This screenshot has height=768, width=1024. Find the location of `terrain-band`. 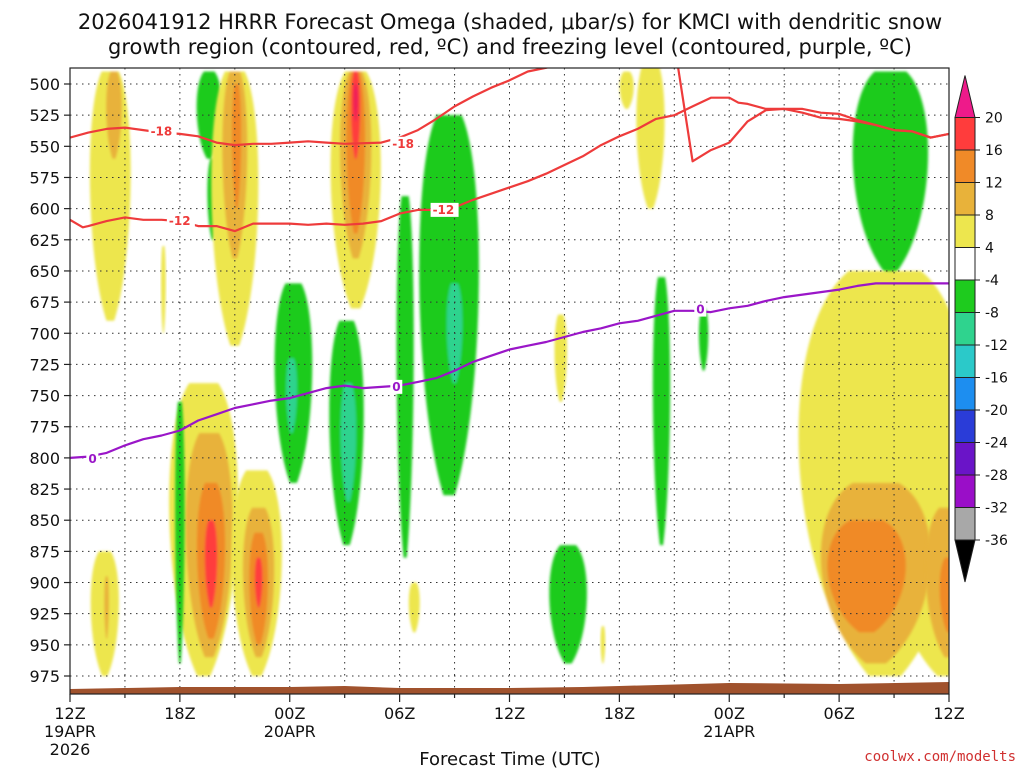

terrain-band is located at coordinates (509, 688).